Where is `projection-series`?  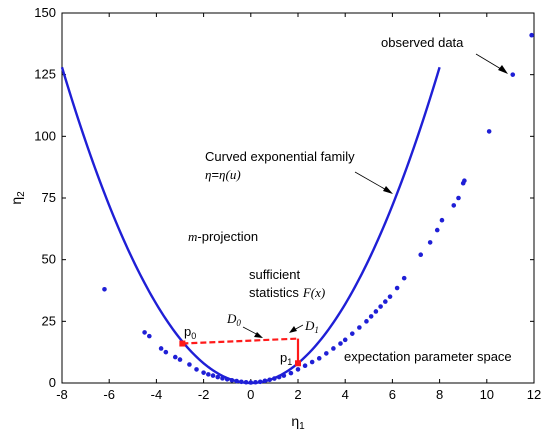 projection-series is located at coordinates (240, 352).